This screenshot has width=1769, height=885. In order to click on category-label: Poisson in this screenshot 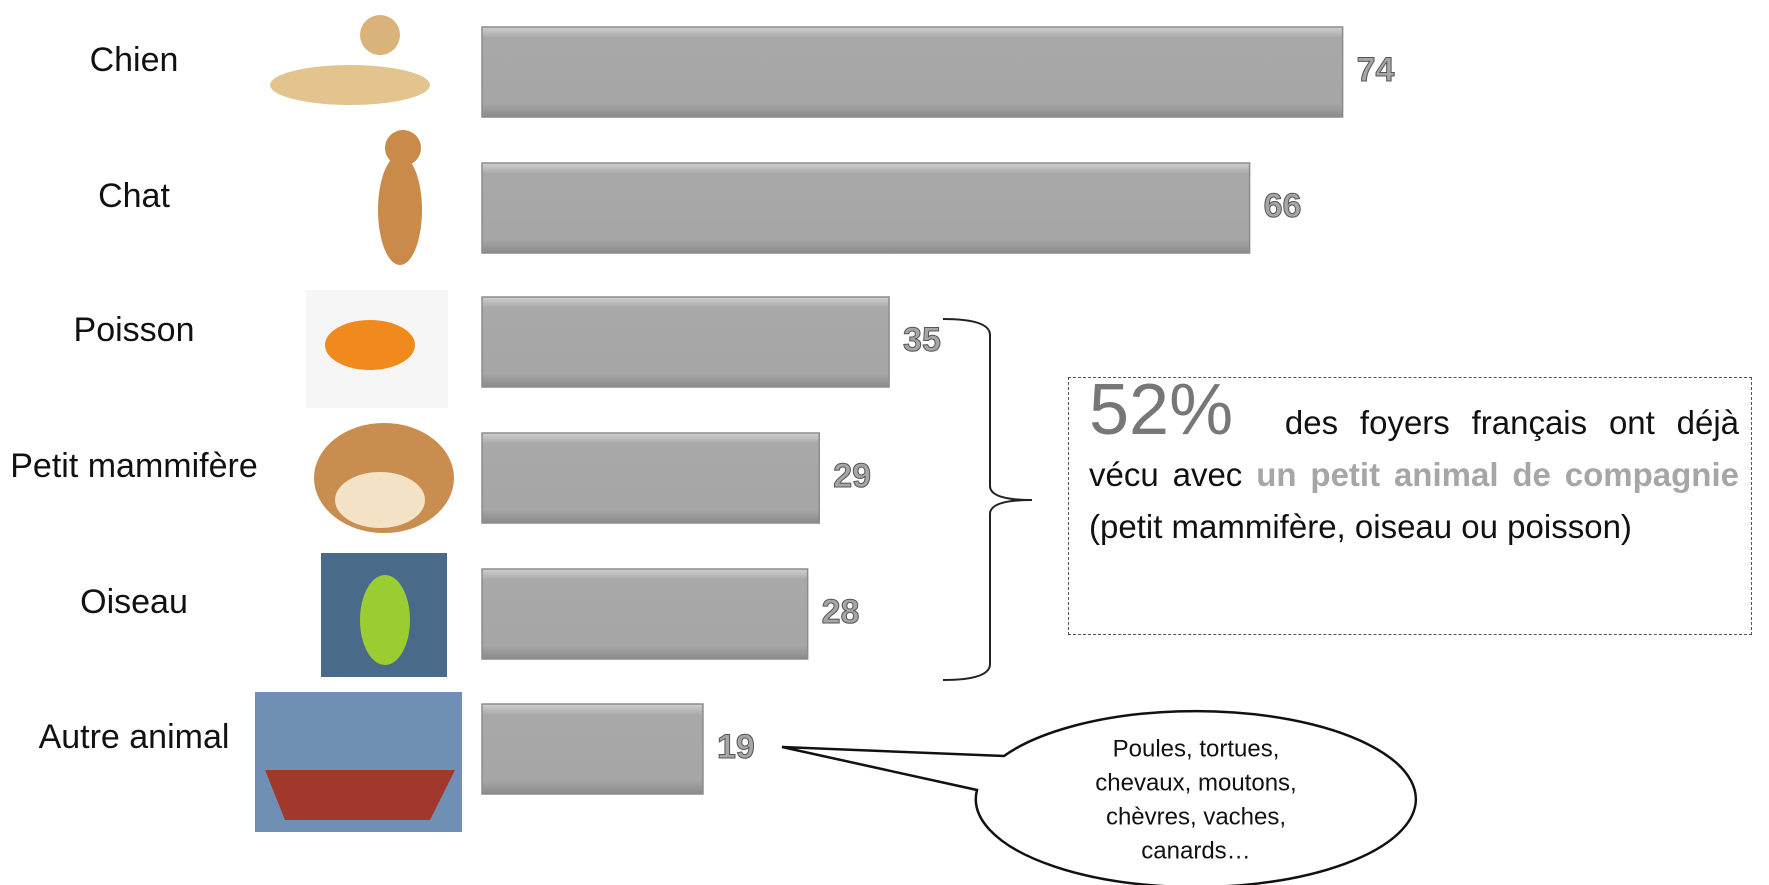, I will do `click(134, 330)`.